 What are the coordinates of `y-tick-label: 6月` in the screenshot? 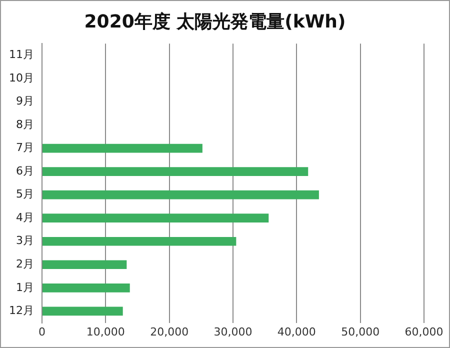 It's located at (25, 171).